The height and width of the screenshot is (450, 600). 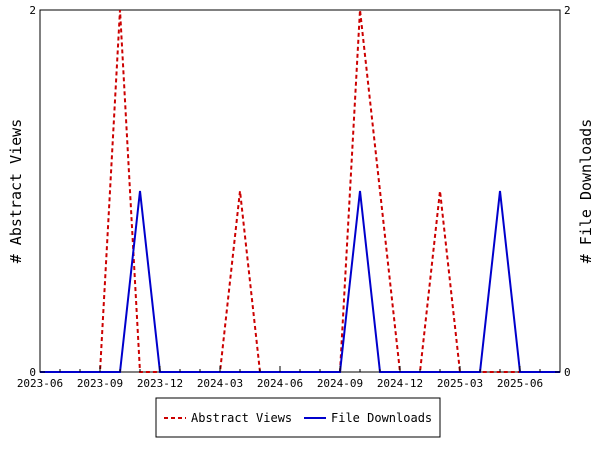 I want to click on legend: Abstract Views File Downloads, so click(x=298, y=417).